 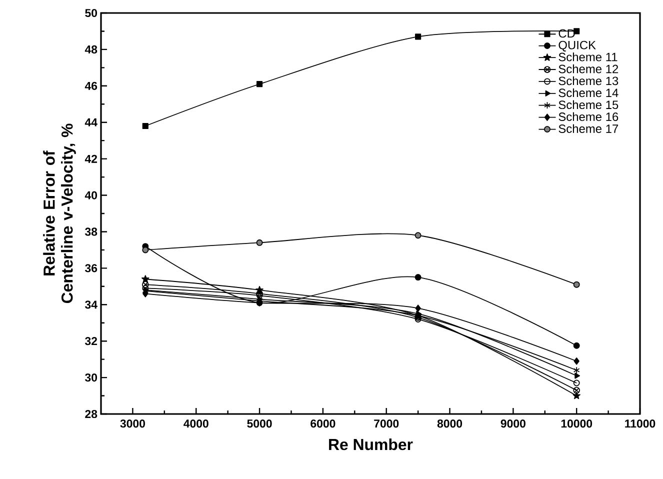 I want to click on legend-label: Scheme 12, so click(x=588, y=69).